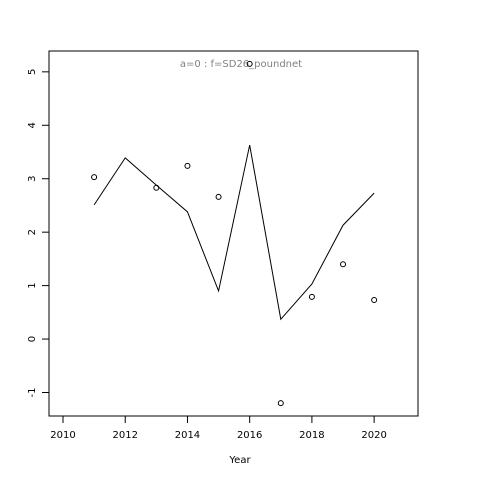  I want to click on y-tick-label: 5, so click(32, 72).